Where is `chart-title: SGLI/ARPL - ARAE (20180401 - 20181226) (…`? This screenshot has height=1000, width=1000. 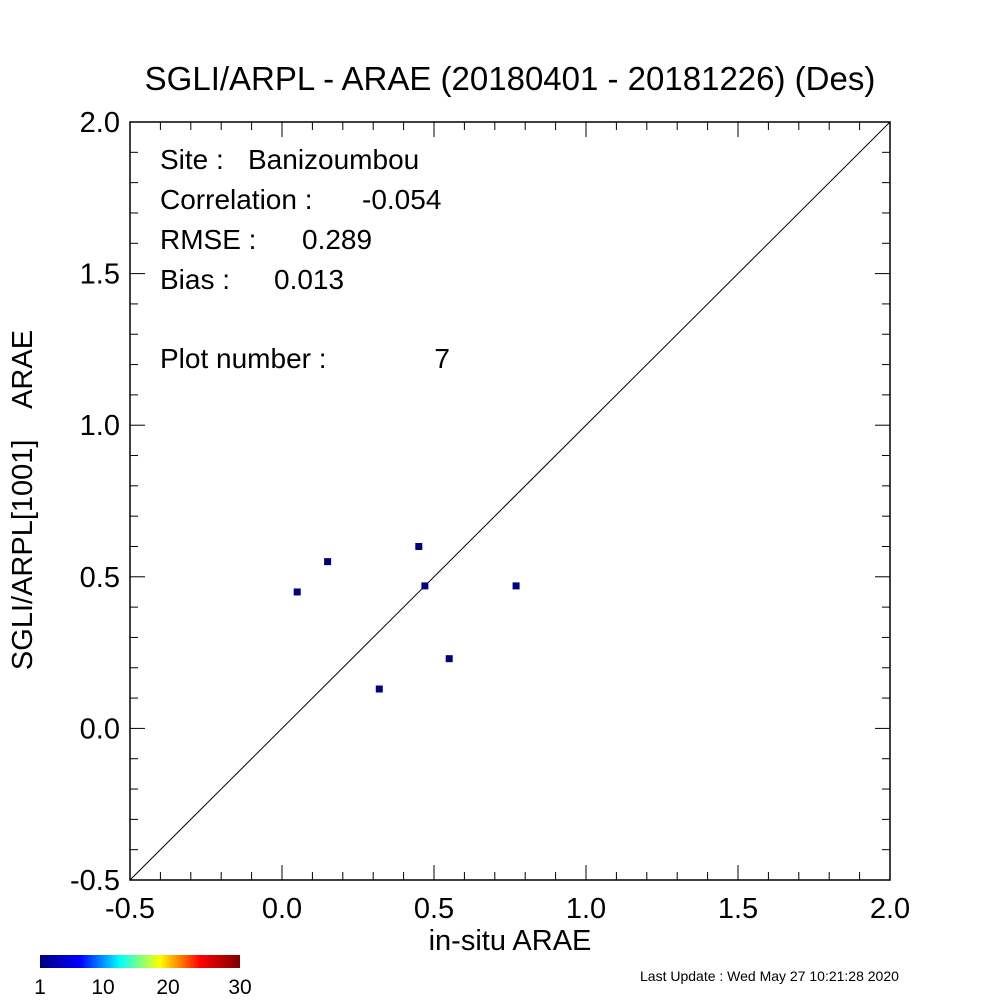
chart-title: SGLI/ARPL - ARAE (20180401 - 20181226) (… is located at coordinates (510, 78).